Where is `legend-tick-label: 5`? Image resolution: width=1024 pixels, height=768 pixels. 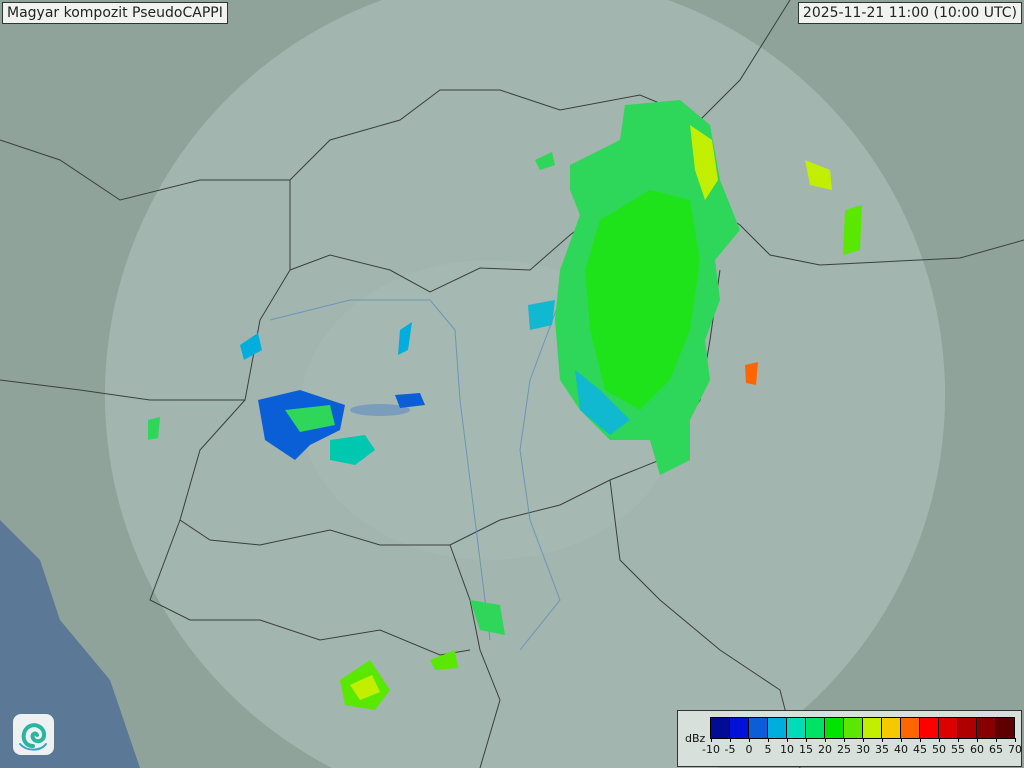 legend-tick-label: 5 is located at coordinates (768, 749).